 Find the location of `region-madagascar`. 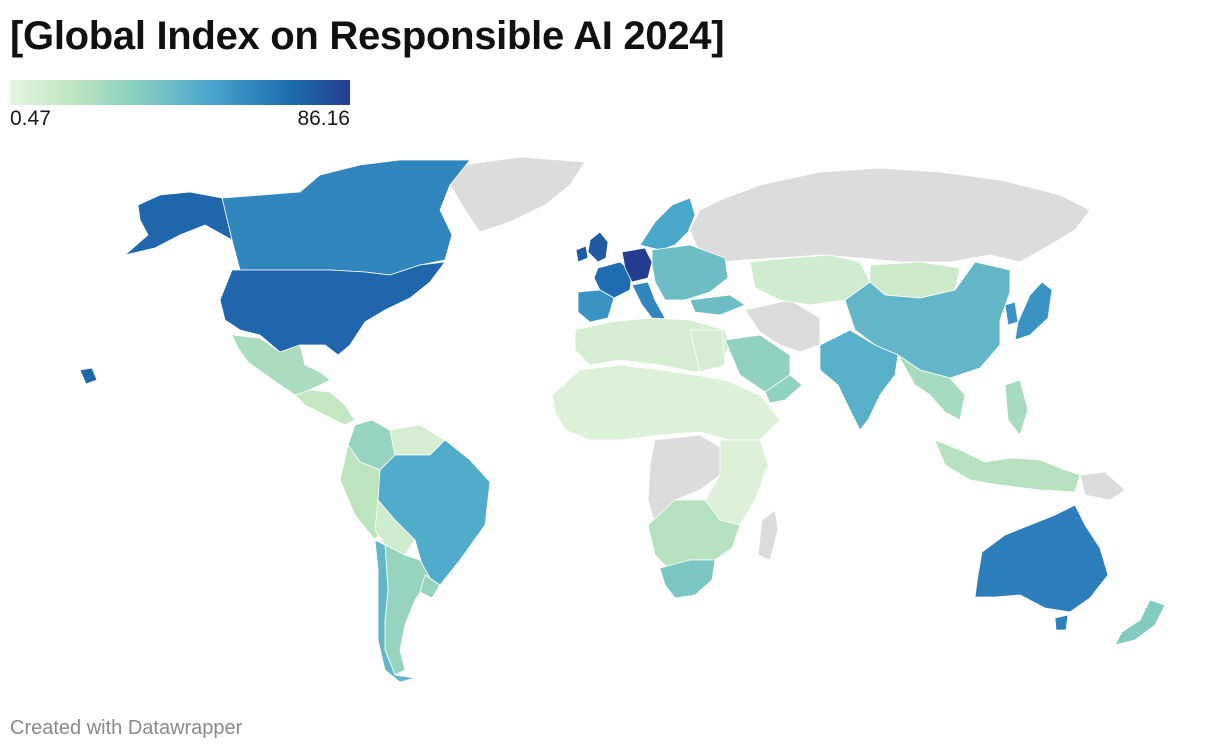

region-madagascar is located at coordinates (768, 535).